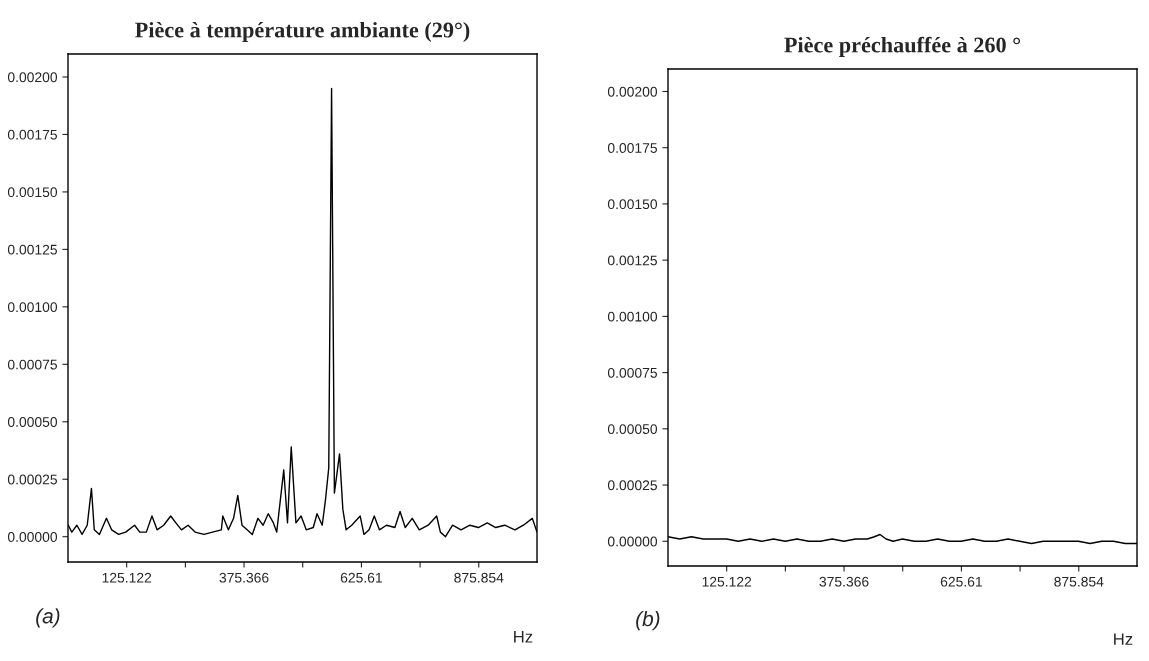  I want to click on chart-title: Pièce à température ambiante (29°), so click(302, 32).